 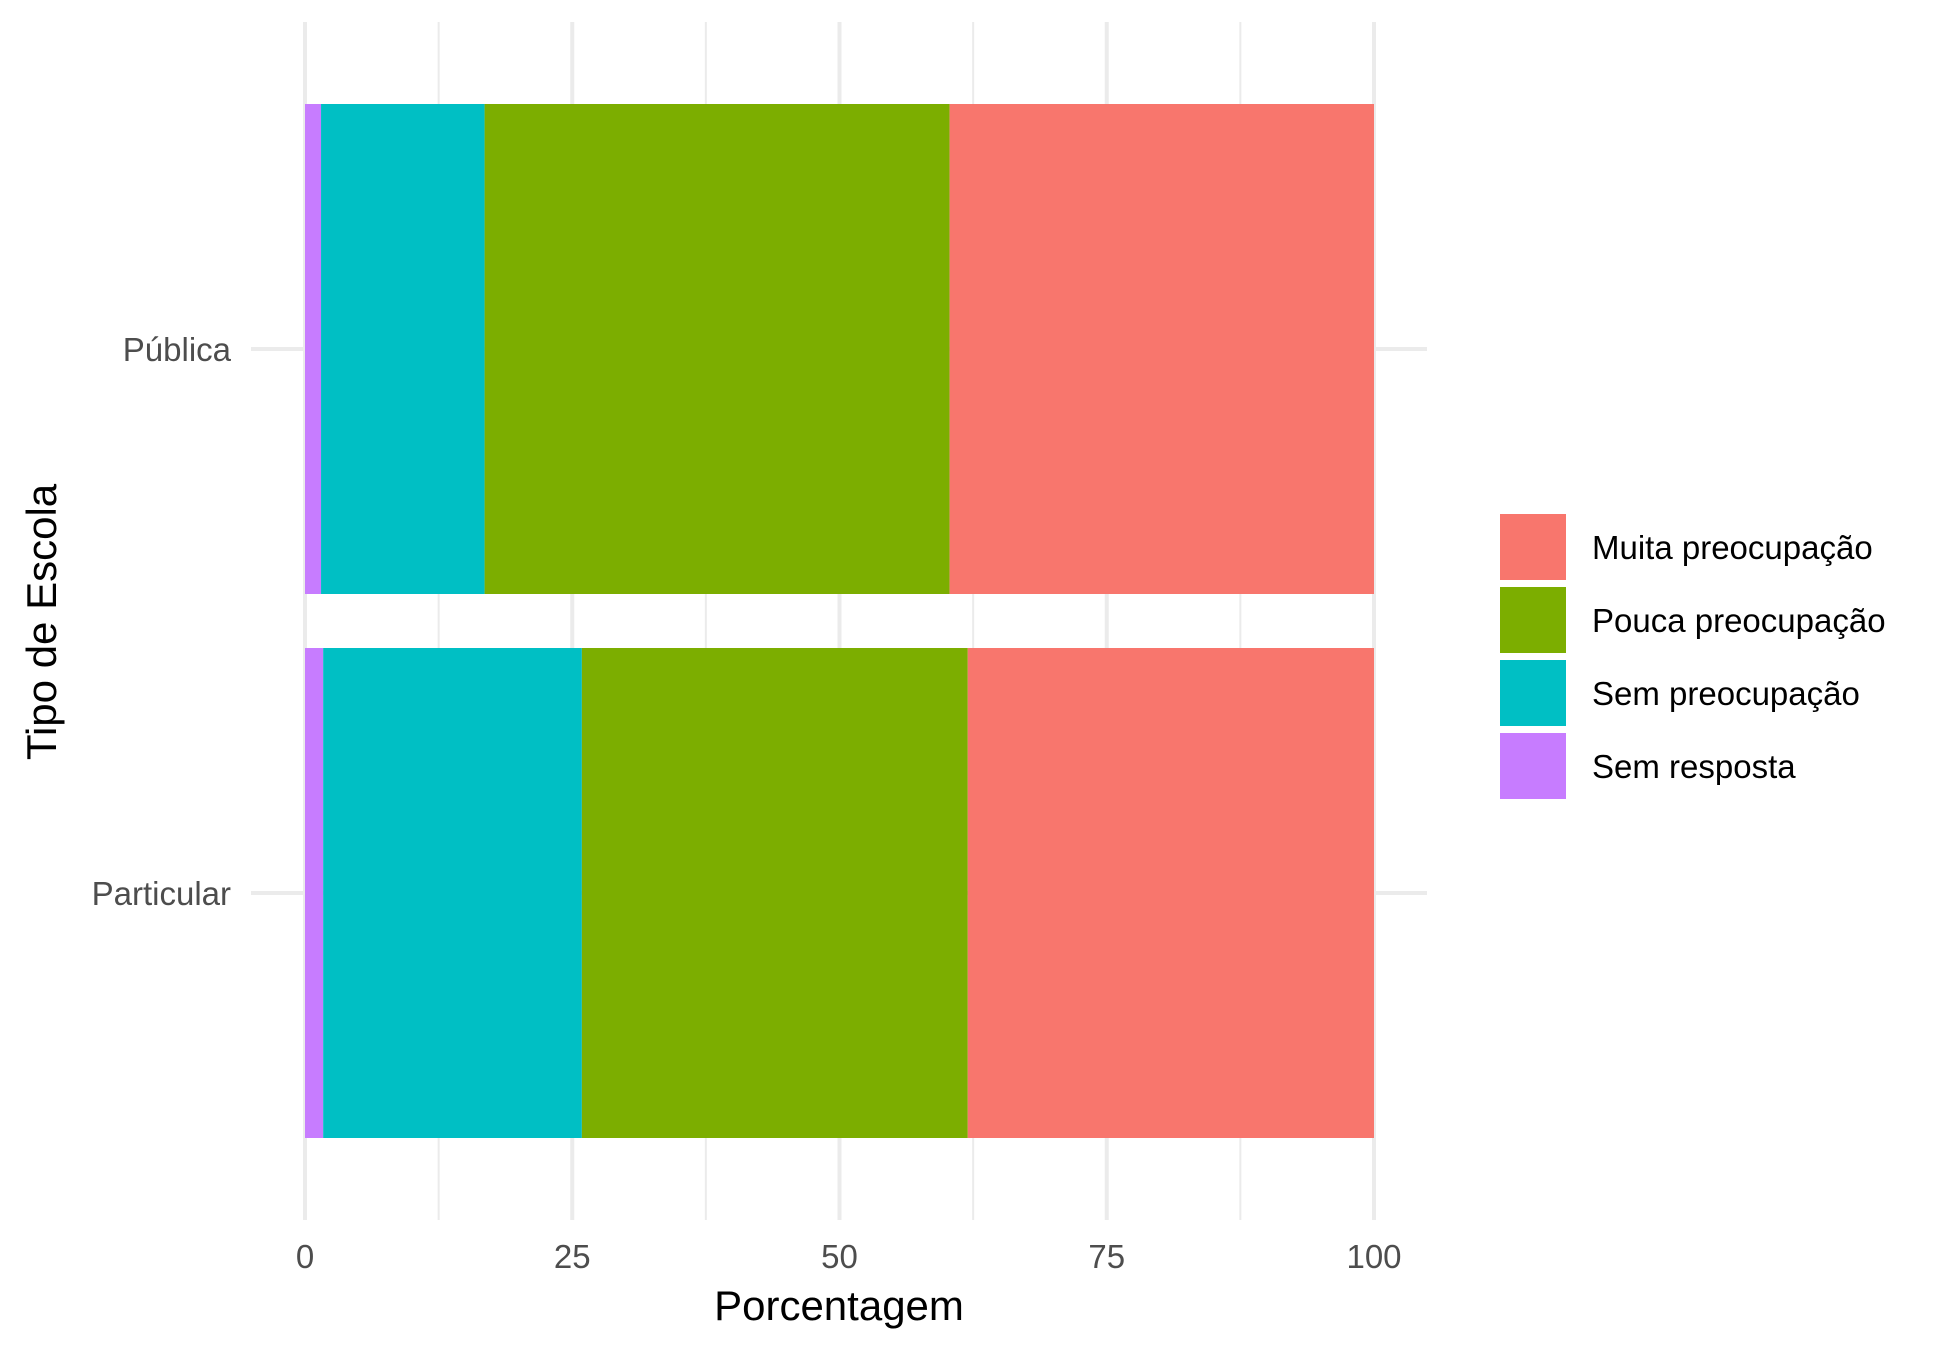 I want to click on y-tick-label: Pública, so click(x=177, y=349).